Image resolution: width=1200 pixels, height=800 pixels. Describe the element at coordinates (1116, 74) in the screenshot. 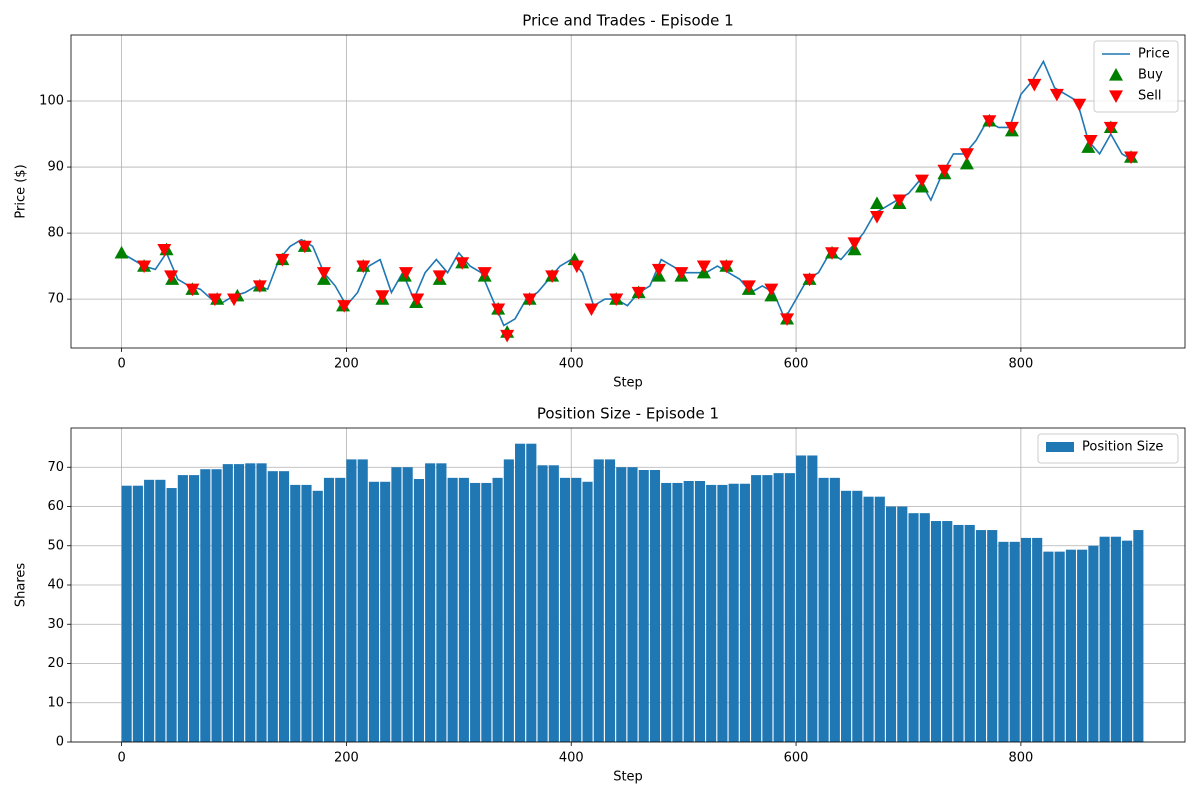

I see `legend-marker` at that location.